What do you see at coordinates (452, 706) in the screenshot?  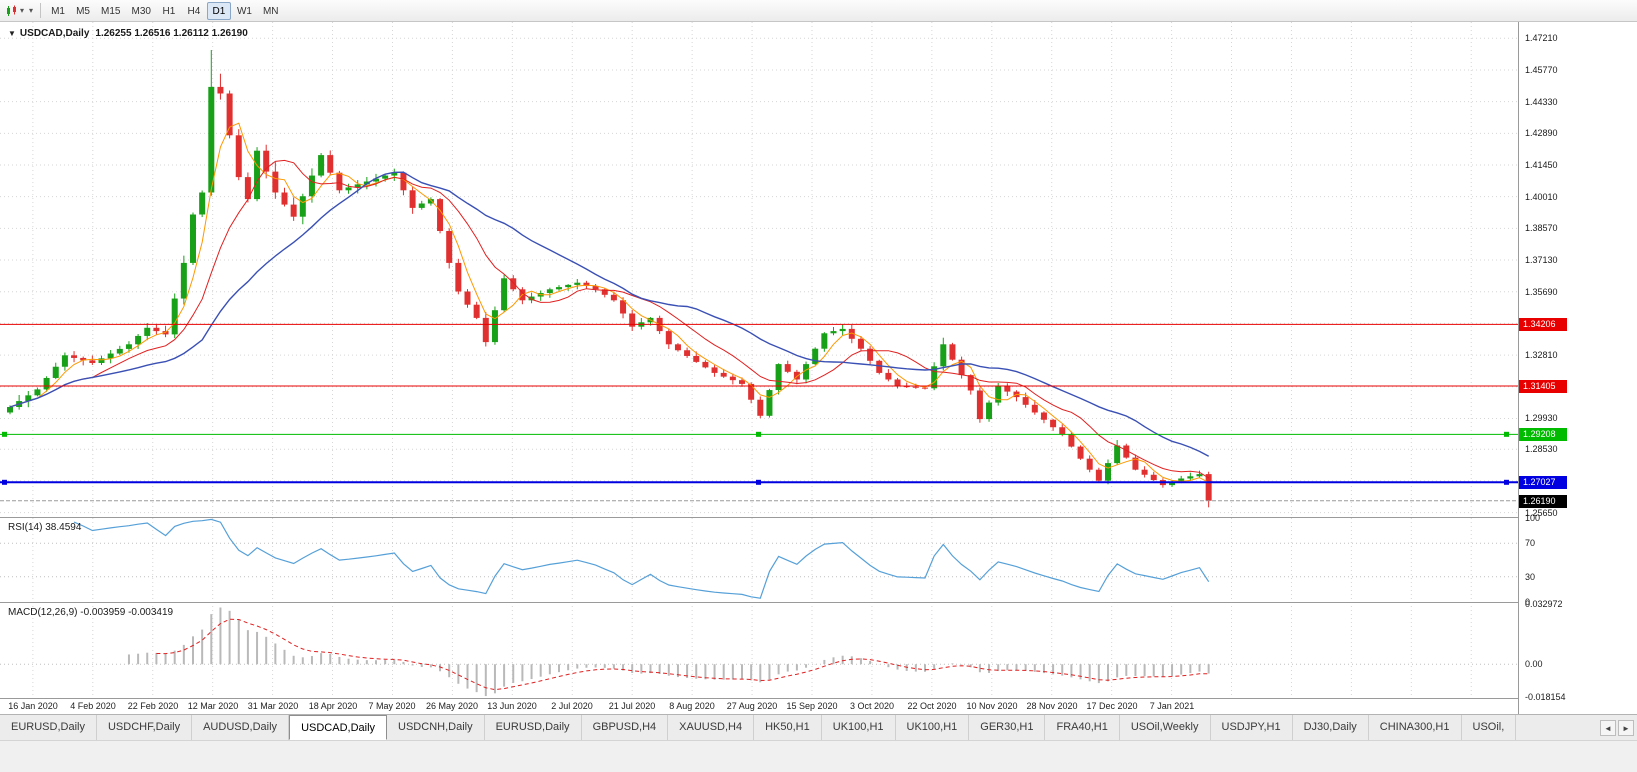 I see `date-axis-label: 26 May 2020` at bounding box center [452, 706].